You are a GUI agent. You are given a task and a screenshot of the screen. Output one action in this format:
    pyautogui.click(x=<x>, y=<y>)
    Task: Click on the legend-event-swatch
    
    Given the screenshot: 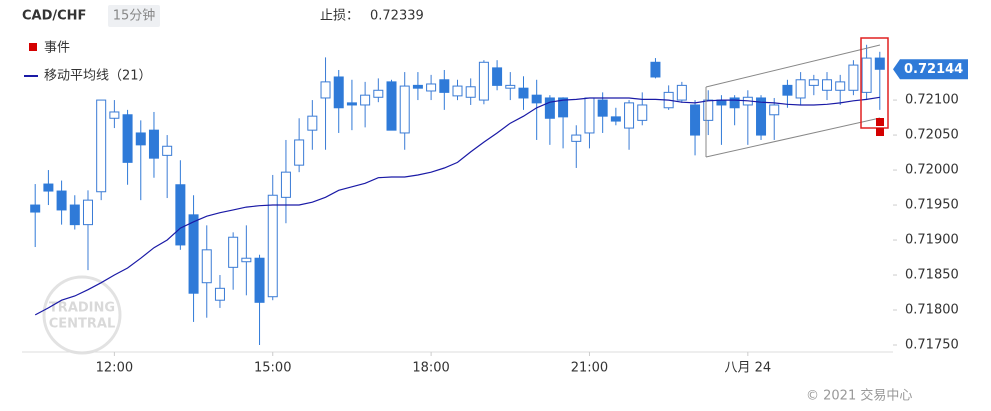 What is the action you would take?
    pyautogui.click(x=33, y=47)
    